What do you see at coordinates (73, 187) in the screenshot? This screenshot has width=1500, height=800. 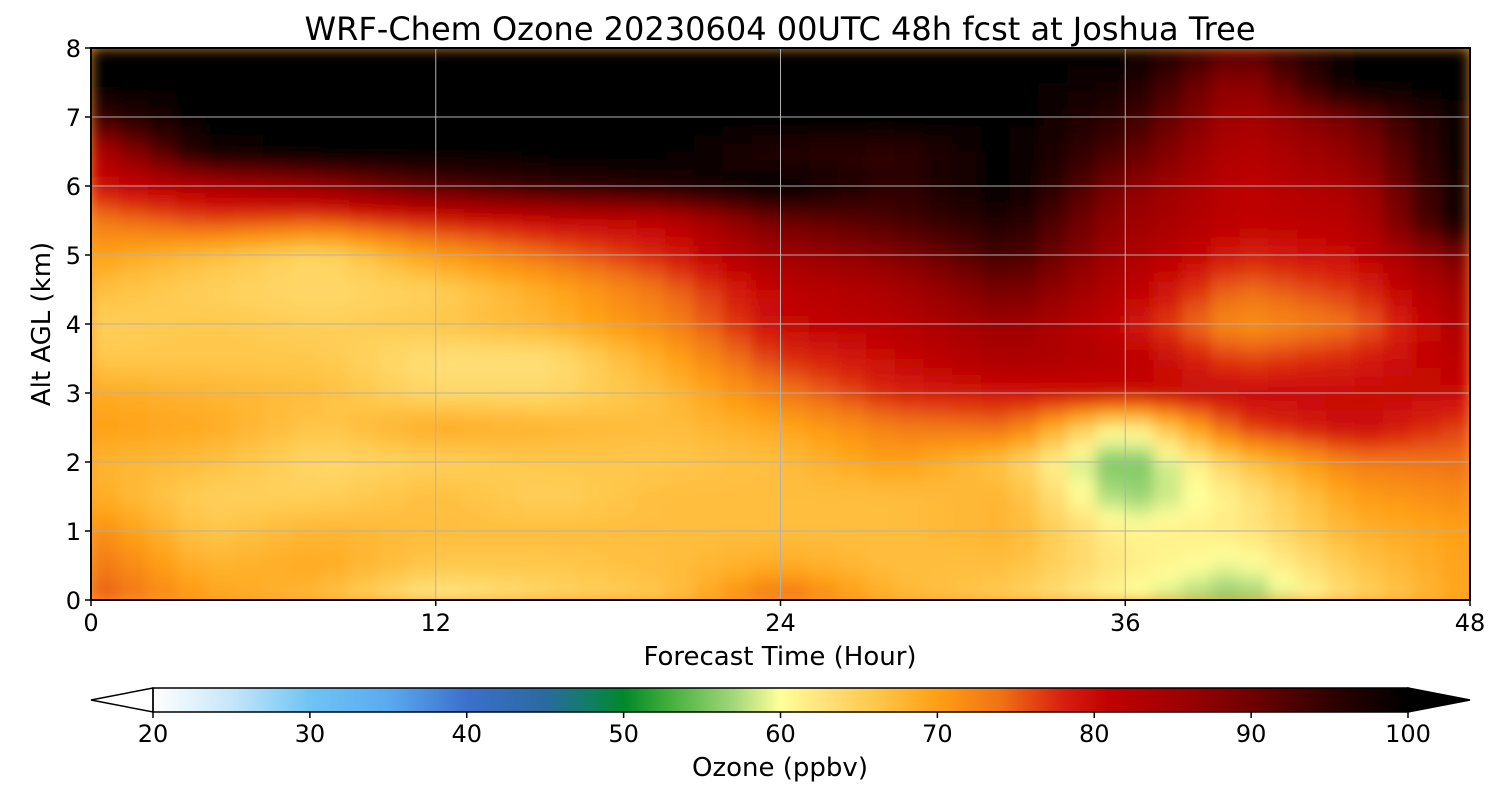 I see `y-tick-label: 6` at bounding box center [73, 187].